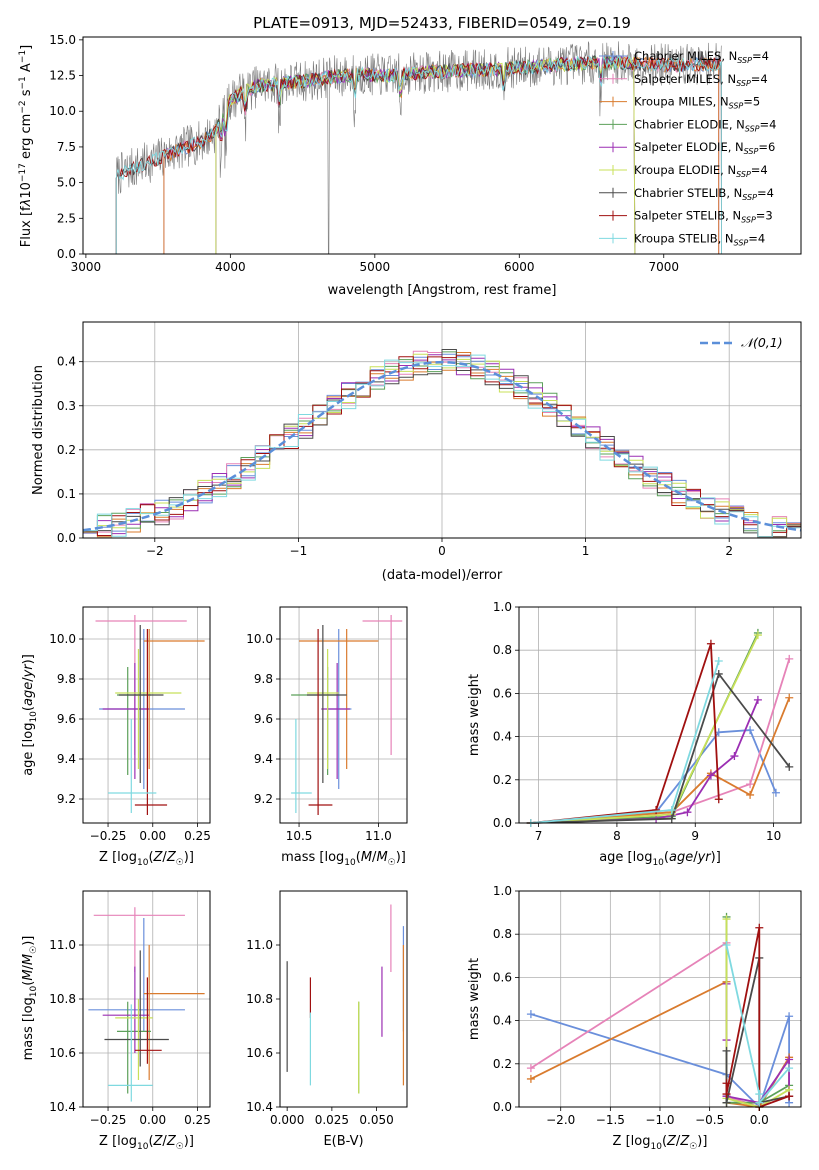  What do you see at coordinates (62, 945) in the screenshot?
I see `massz-ytick-label: 11.0` at bounding box center [62, 945].